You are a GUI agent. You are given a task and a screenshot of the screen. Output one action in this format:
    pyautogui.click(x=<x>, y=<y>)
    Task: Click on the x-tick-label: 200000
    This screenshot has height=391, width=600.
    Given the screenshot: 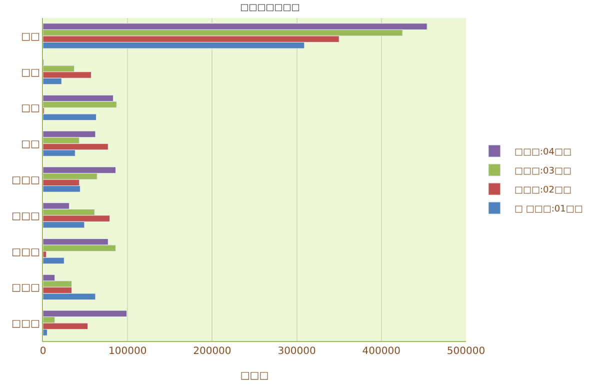 What is the action you would take?
    pyautogui.click(x=212, y=351)
    